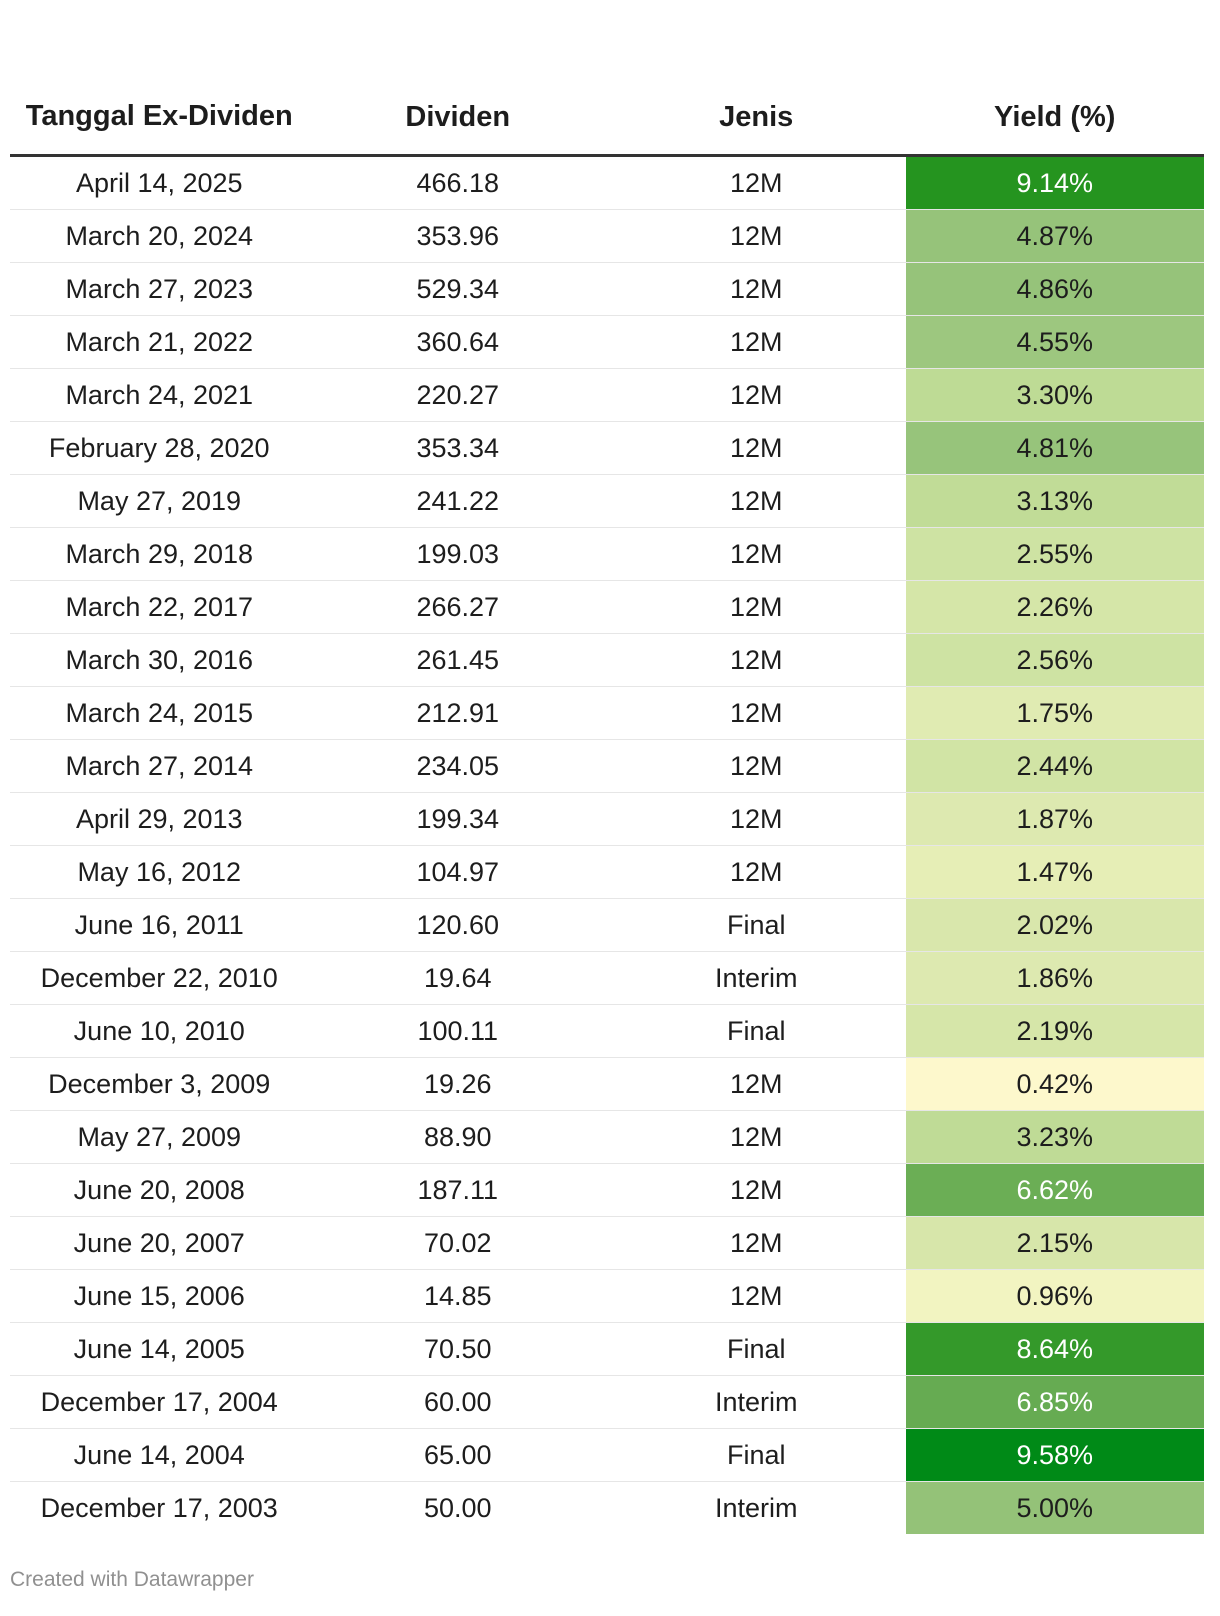 This screenshot has width=1220, height=1616. I want to click on table-row: March 27, 2014 234.05 12M 2.44%, so click(607, 766).